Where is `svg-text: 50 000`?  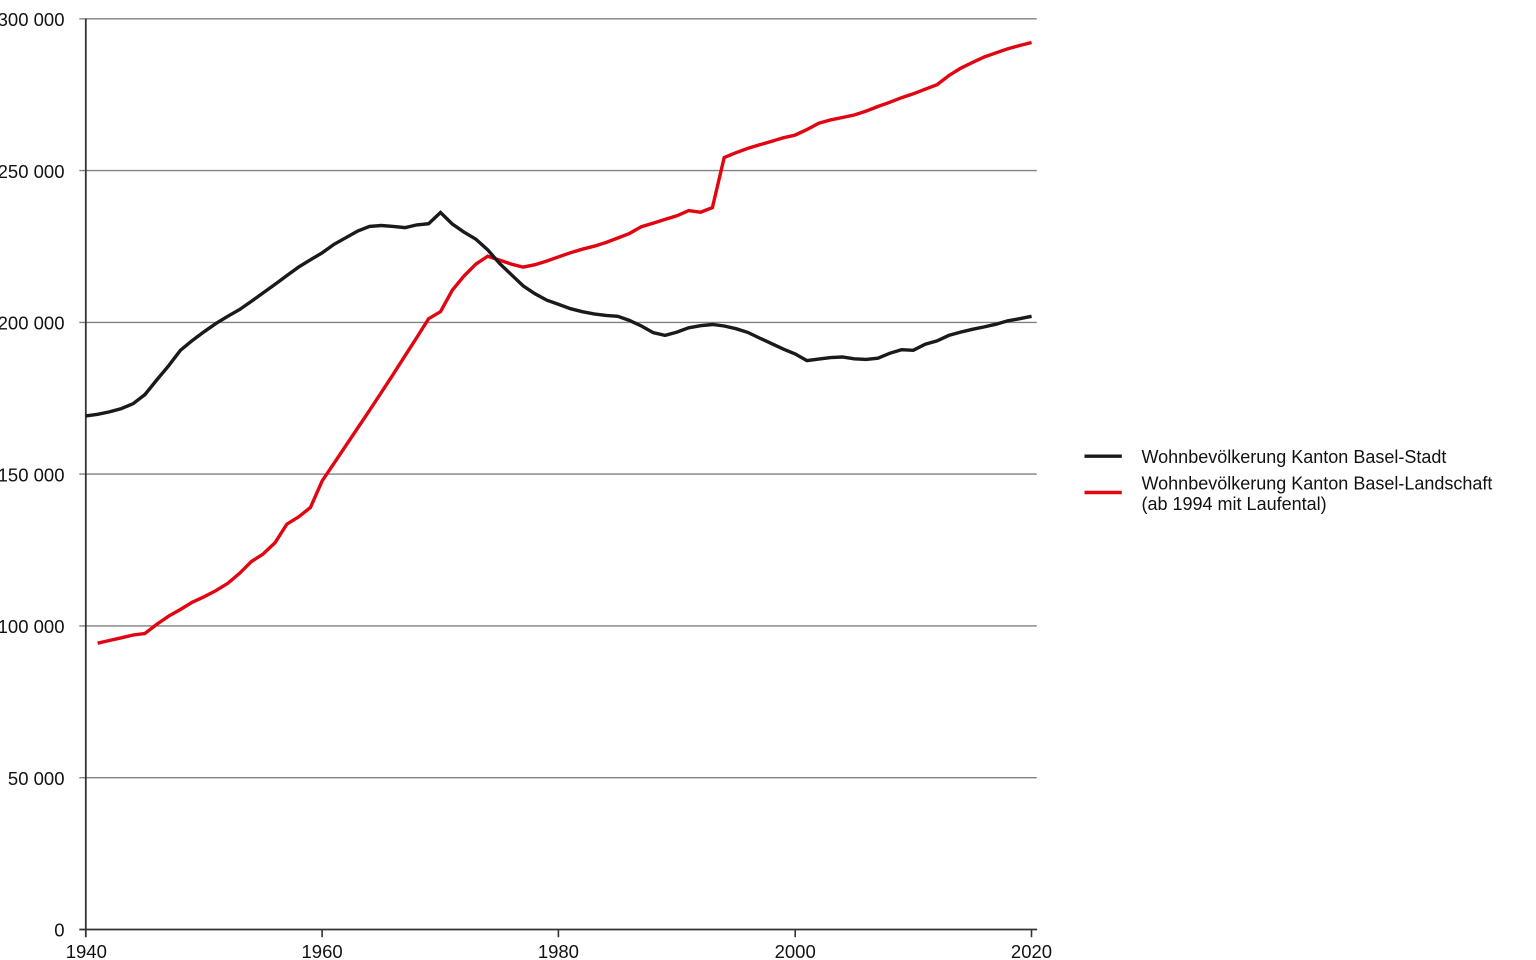 svg-text: 50 000 is located at coordinates (36, 778).